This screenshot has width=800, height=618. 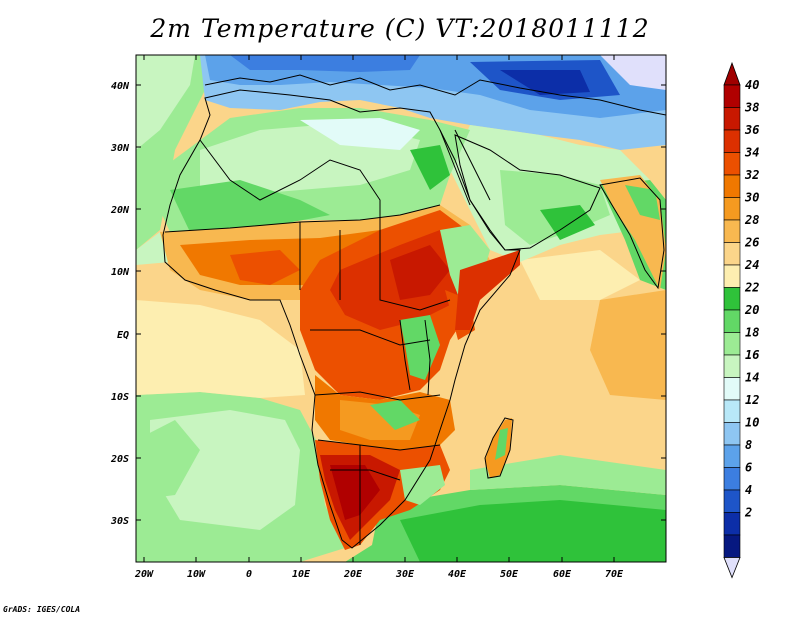 I want to click on colorbar-label: 12, so click(x=752, y=400).